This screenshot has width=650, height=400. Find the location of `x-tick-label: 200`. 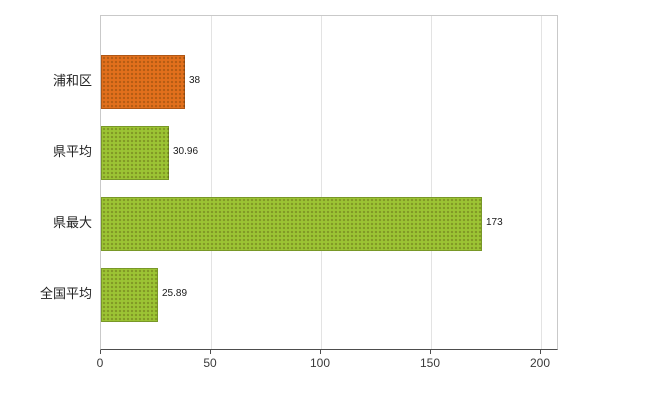

x-tick-label: 200 is located at coordinates (540, 363).